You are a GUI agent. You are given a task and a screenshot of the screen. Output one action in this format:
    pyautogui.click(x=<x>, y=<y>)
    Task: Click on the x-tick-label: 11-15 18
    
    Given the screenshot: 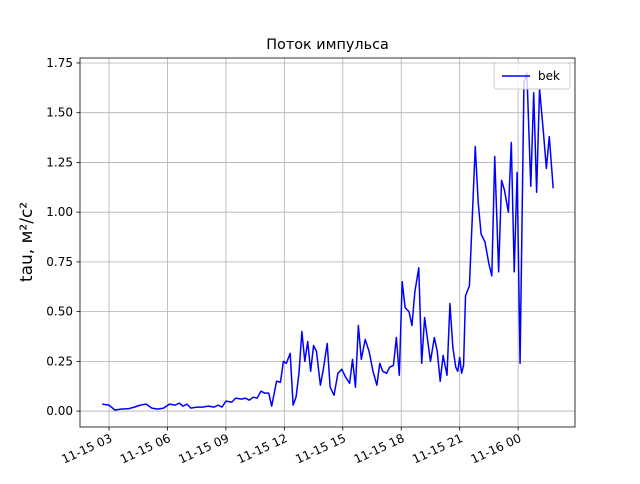 What is the action you would take?
    pyautogui.click(x=379, y=448)
    